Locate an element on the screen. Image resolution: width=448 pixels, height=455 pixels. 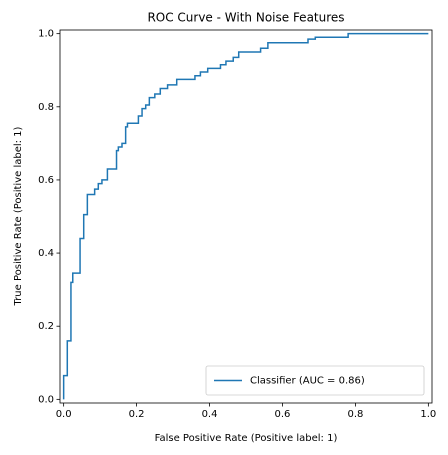
x-tick-label: 0.8 is located at coordinates (355, 414).